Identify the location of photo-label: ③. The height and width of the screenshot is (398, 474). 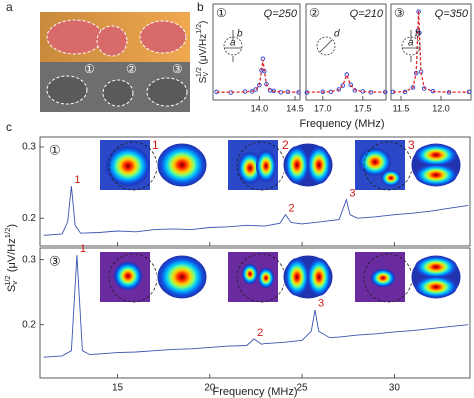
(177, 69).